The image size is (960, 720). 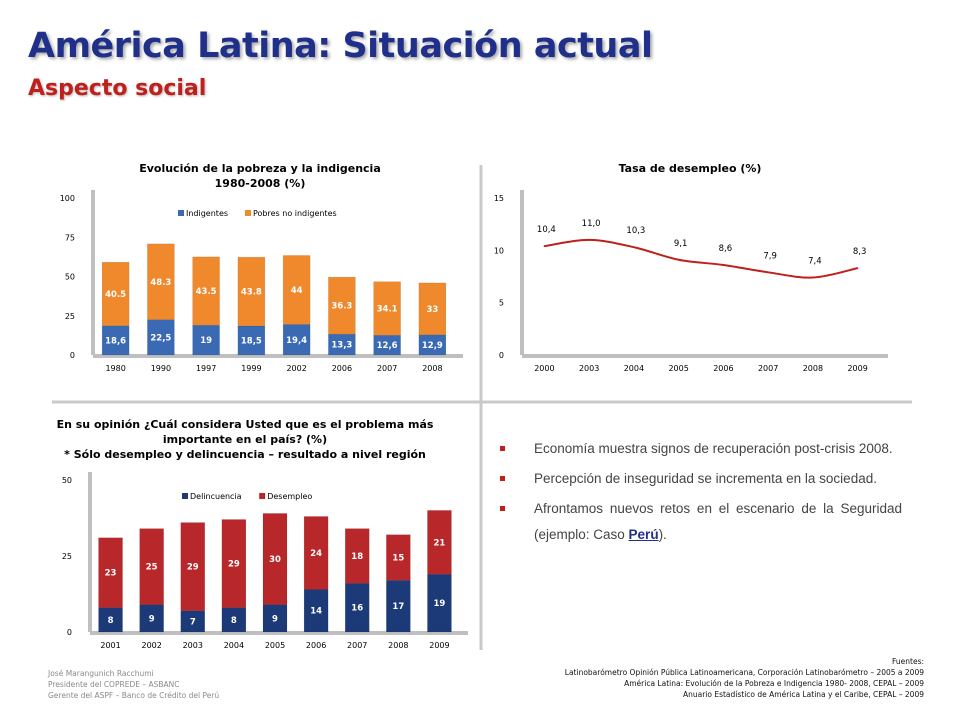 What do you see at coordinates (193, 645) in the screenshot?
I see `opinion-x-tick-label: 2003` at bounding box center [193, 645].